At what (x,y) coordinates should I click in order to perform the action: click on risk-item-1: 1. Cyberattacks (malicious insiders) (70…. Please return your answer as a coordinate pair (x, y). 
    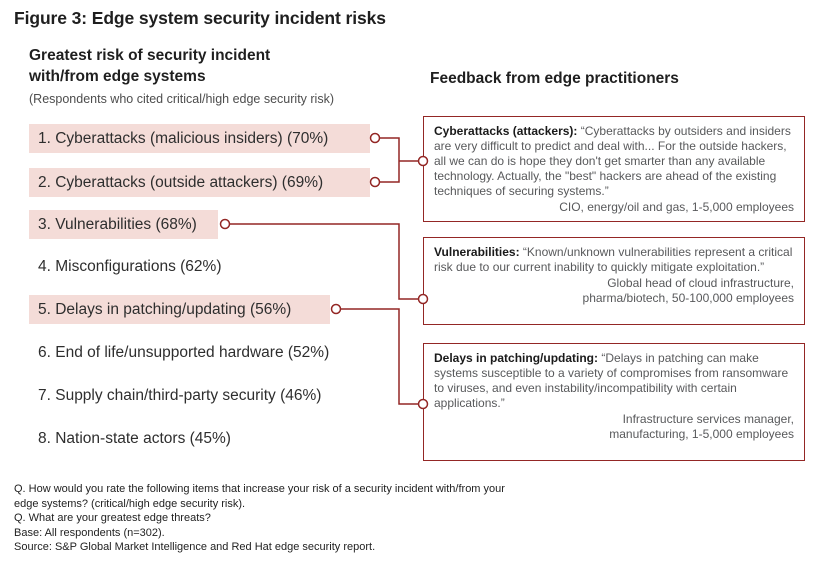
    Looking at the image, I should click on (199, 138).